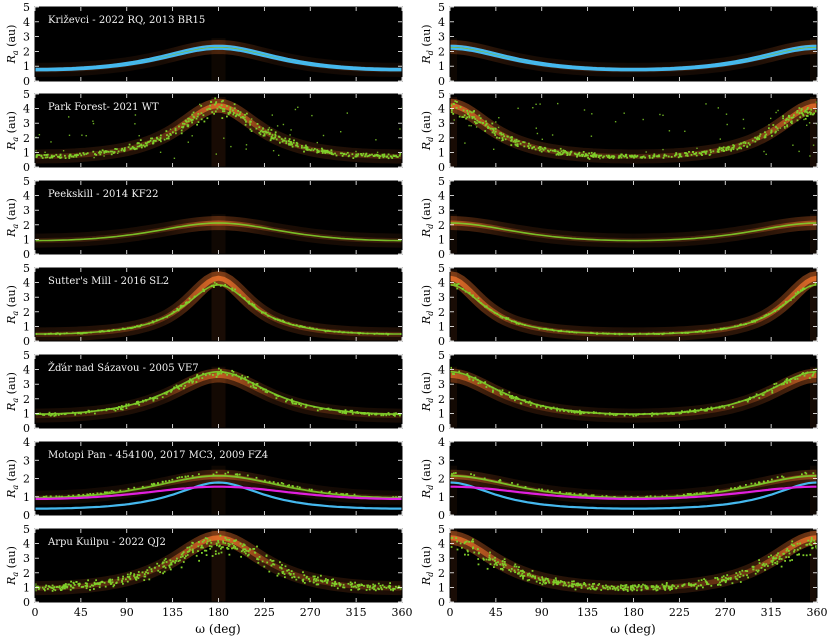 The width and height of the screenshot is (830, 636). Describe the element at coordinates (26, 225) in the screenshot. I see `y-tick-label: 2` at that location.